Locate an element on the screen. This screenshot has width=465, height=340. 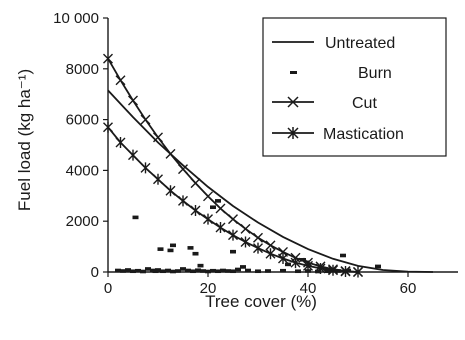
legend-item-cut: Cut is located at coordinates (324, 103).